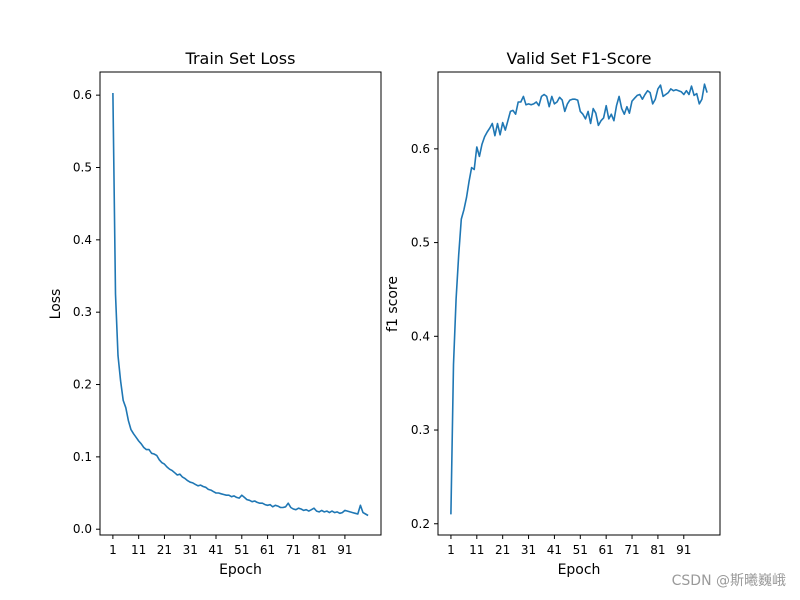 This screenshot has height=600, width=800. I want to click on chart-title: Train Set Loss, so click(240, 58).